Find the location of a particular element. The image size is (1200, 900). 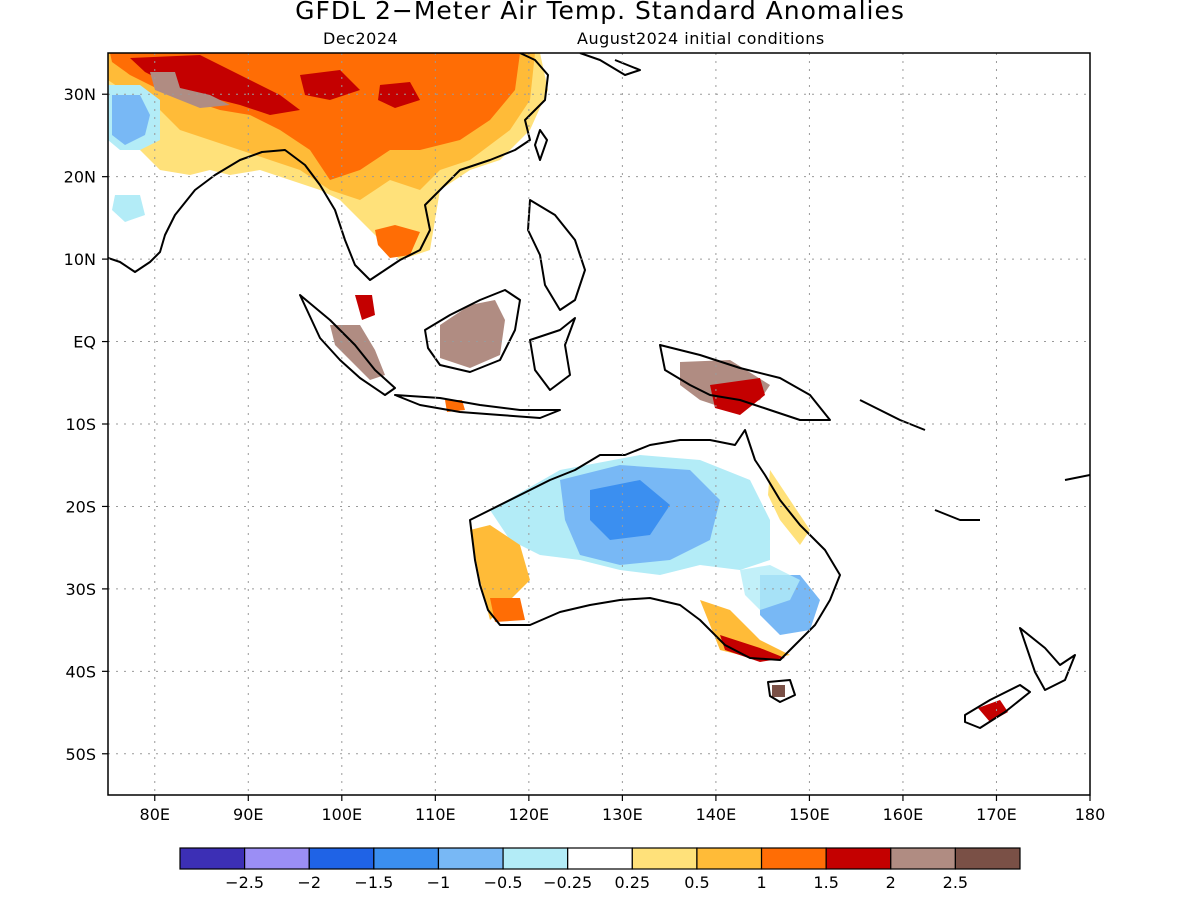

india-cool-patch is located at coordinates (128, 208).